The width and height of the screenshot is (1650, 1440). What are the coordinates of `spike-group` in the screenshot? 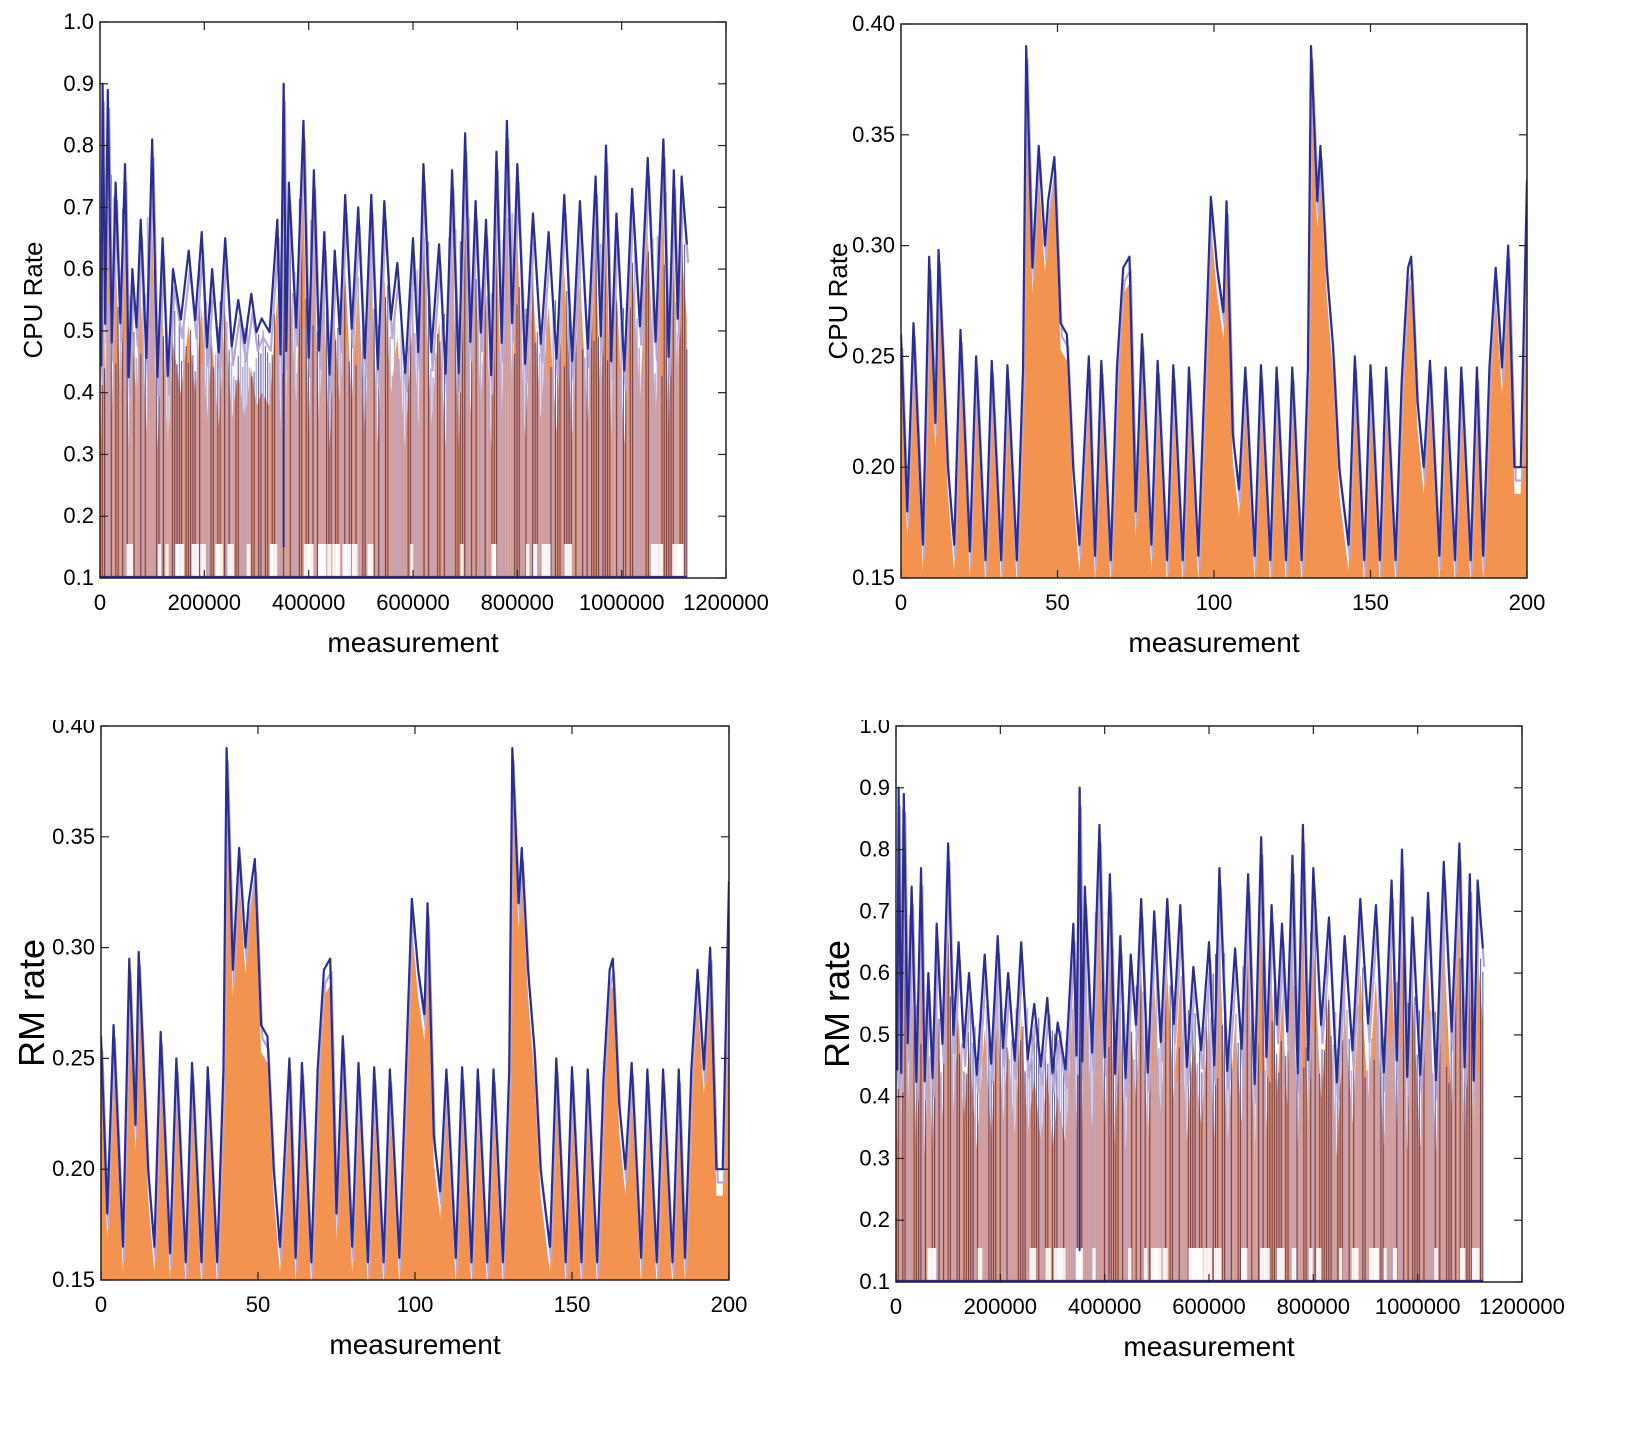 It's located at (1190, 1045).